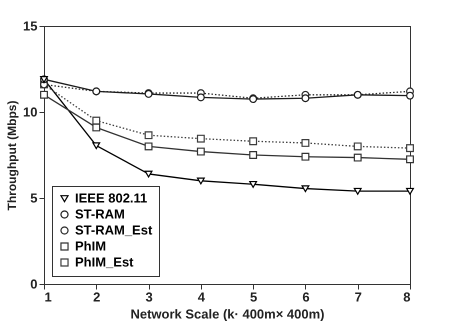 The width and height of the screenshot is (474, 321). What do you see at coordinates (48, 297) in the screenshot?
I see `x-tick-label: 1` at bounding box center [48, 297].